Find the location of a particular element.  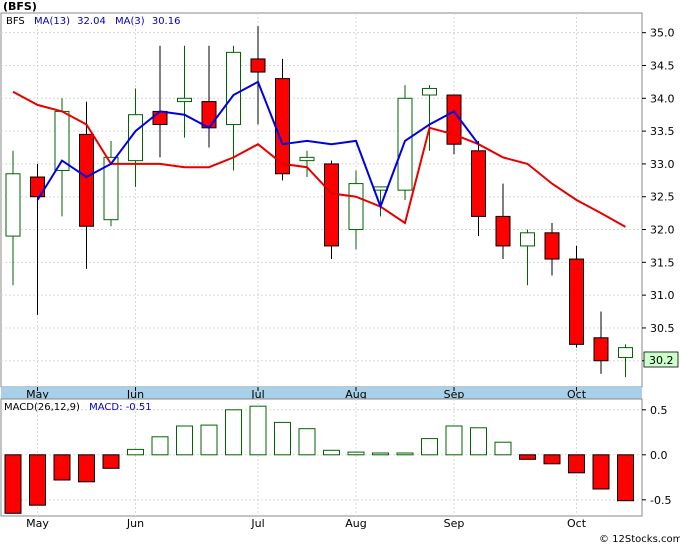

macd-axis: -0.5 0.0 0.5 is located at coordinates (656, 455).